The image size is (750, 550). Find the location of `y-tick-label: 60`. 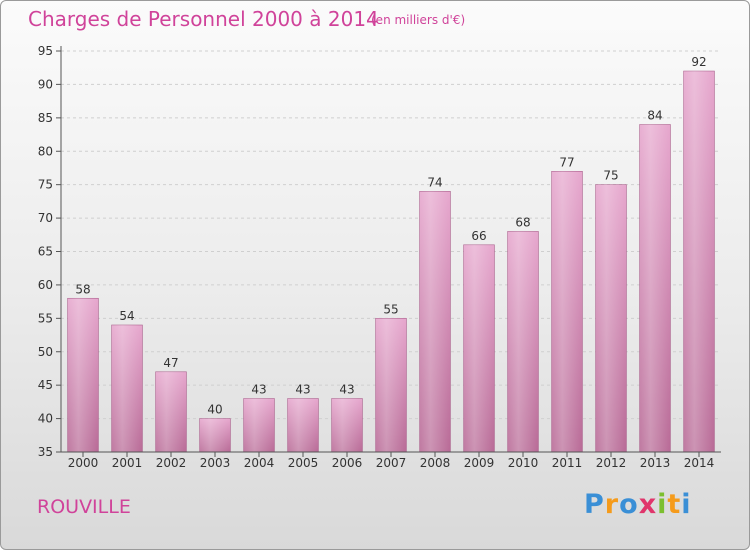

y-tick-label: 60 is located at coordinates (45, 285).